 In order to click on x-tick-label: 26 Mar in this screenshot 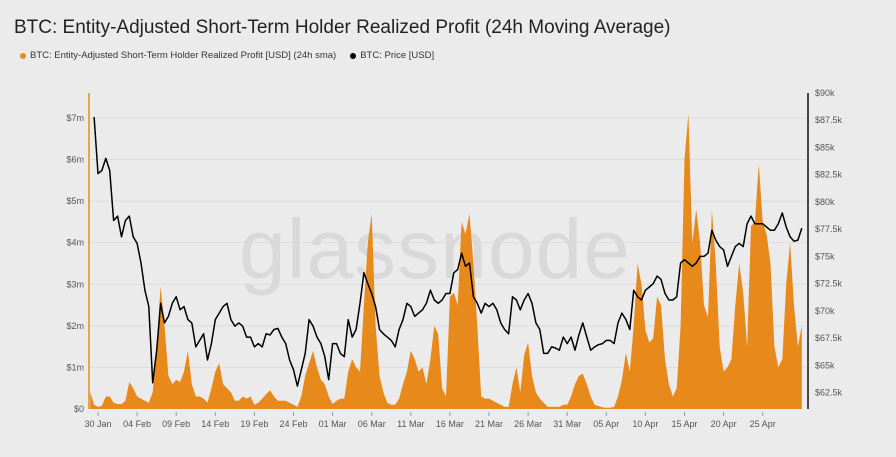, I will do `click(528, 424)`.